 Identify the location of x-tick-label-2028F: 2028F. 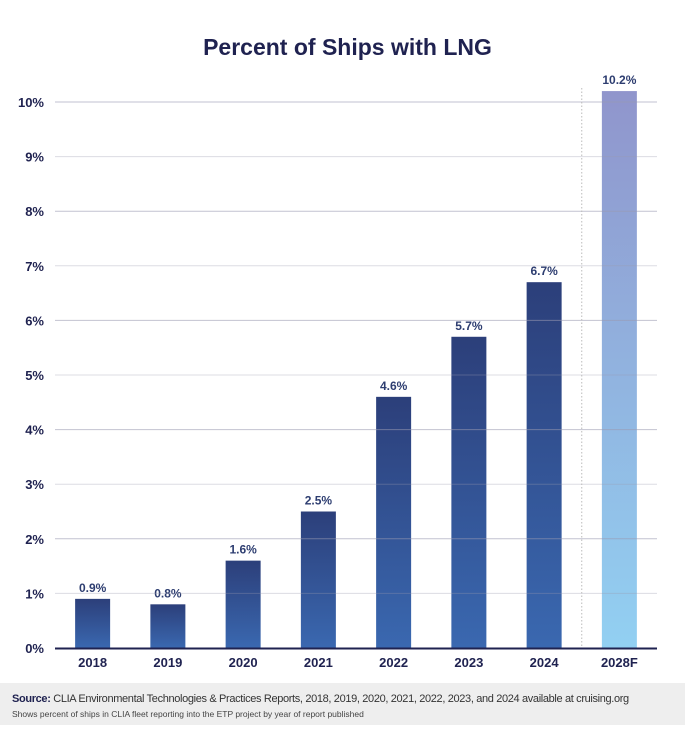
(619, 662).